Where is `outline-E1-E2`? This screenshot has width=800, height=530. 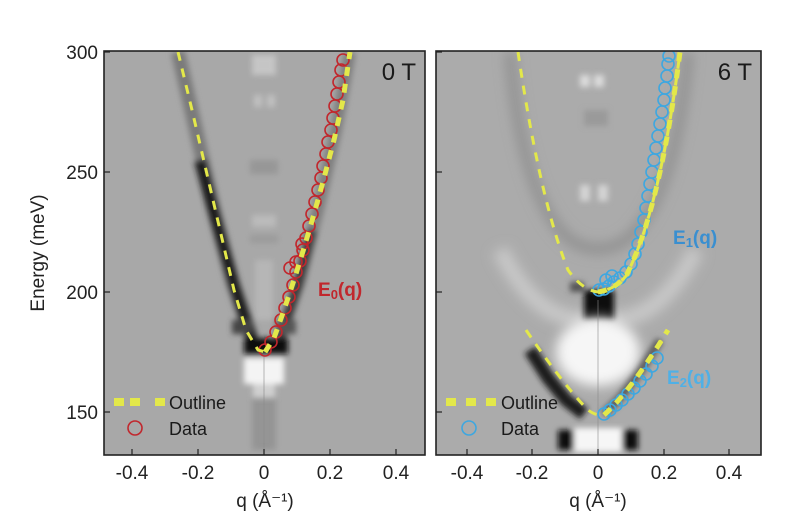 outline-E1-E2 is located at coordinates (599, 234).